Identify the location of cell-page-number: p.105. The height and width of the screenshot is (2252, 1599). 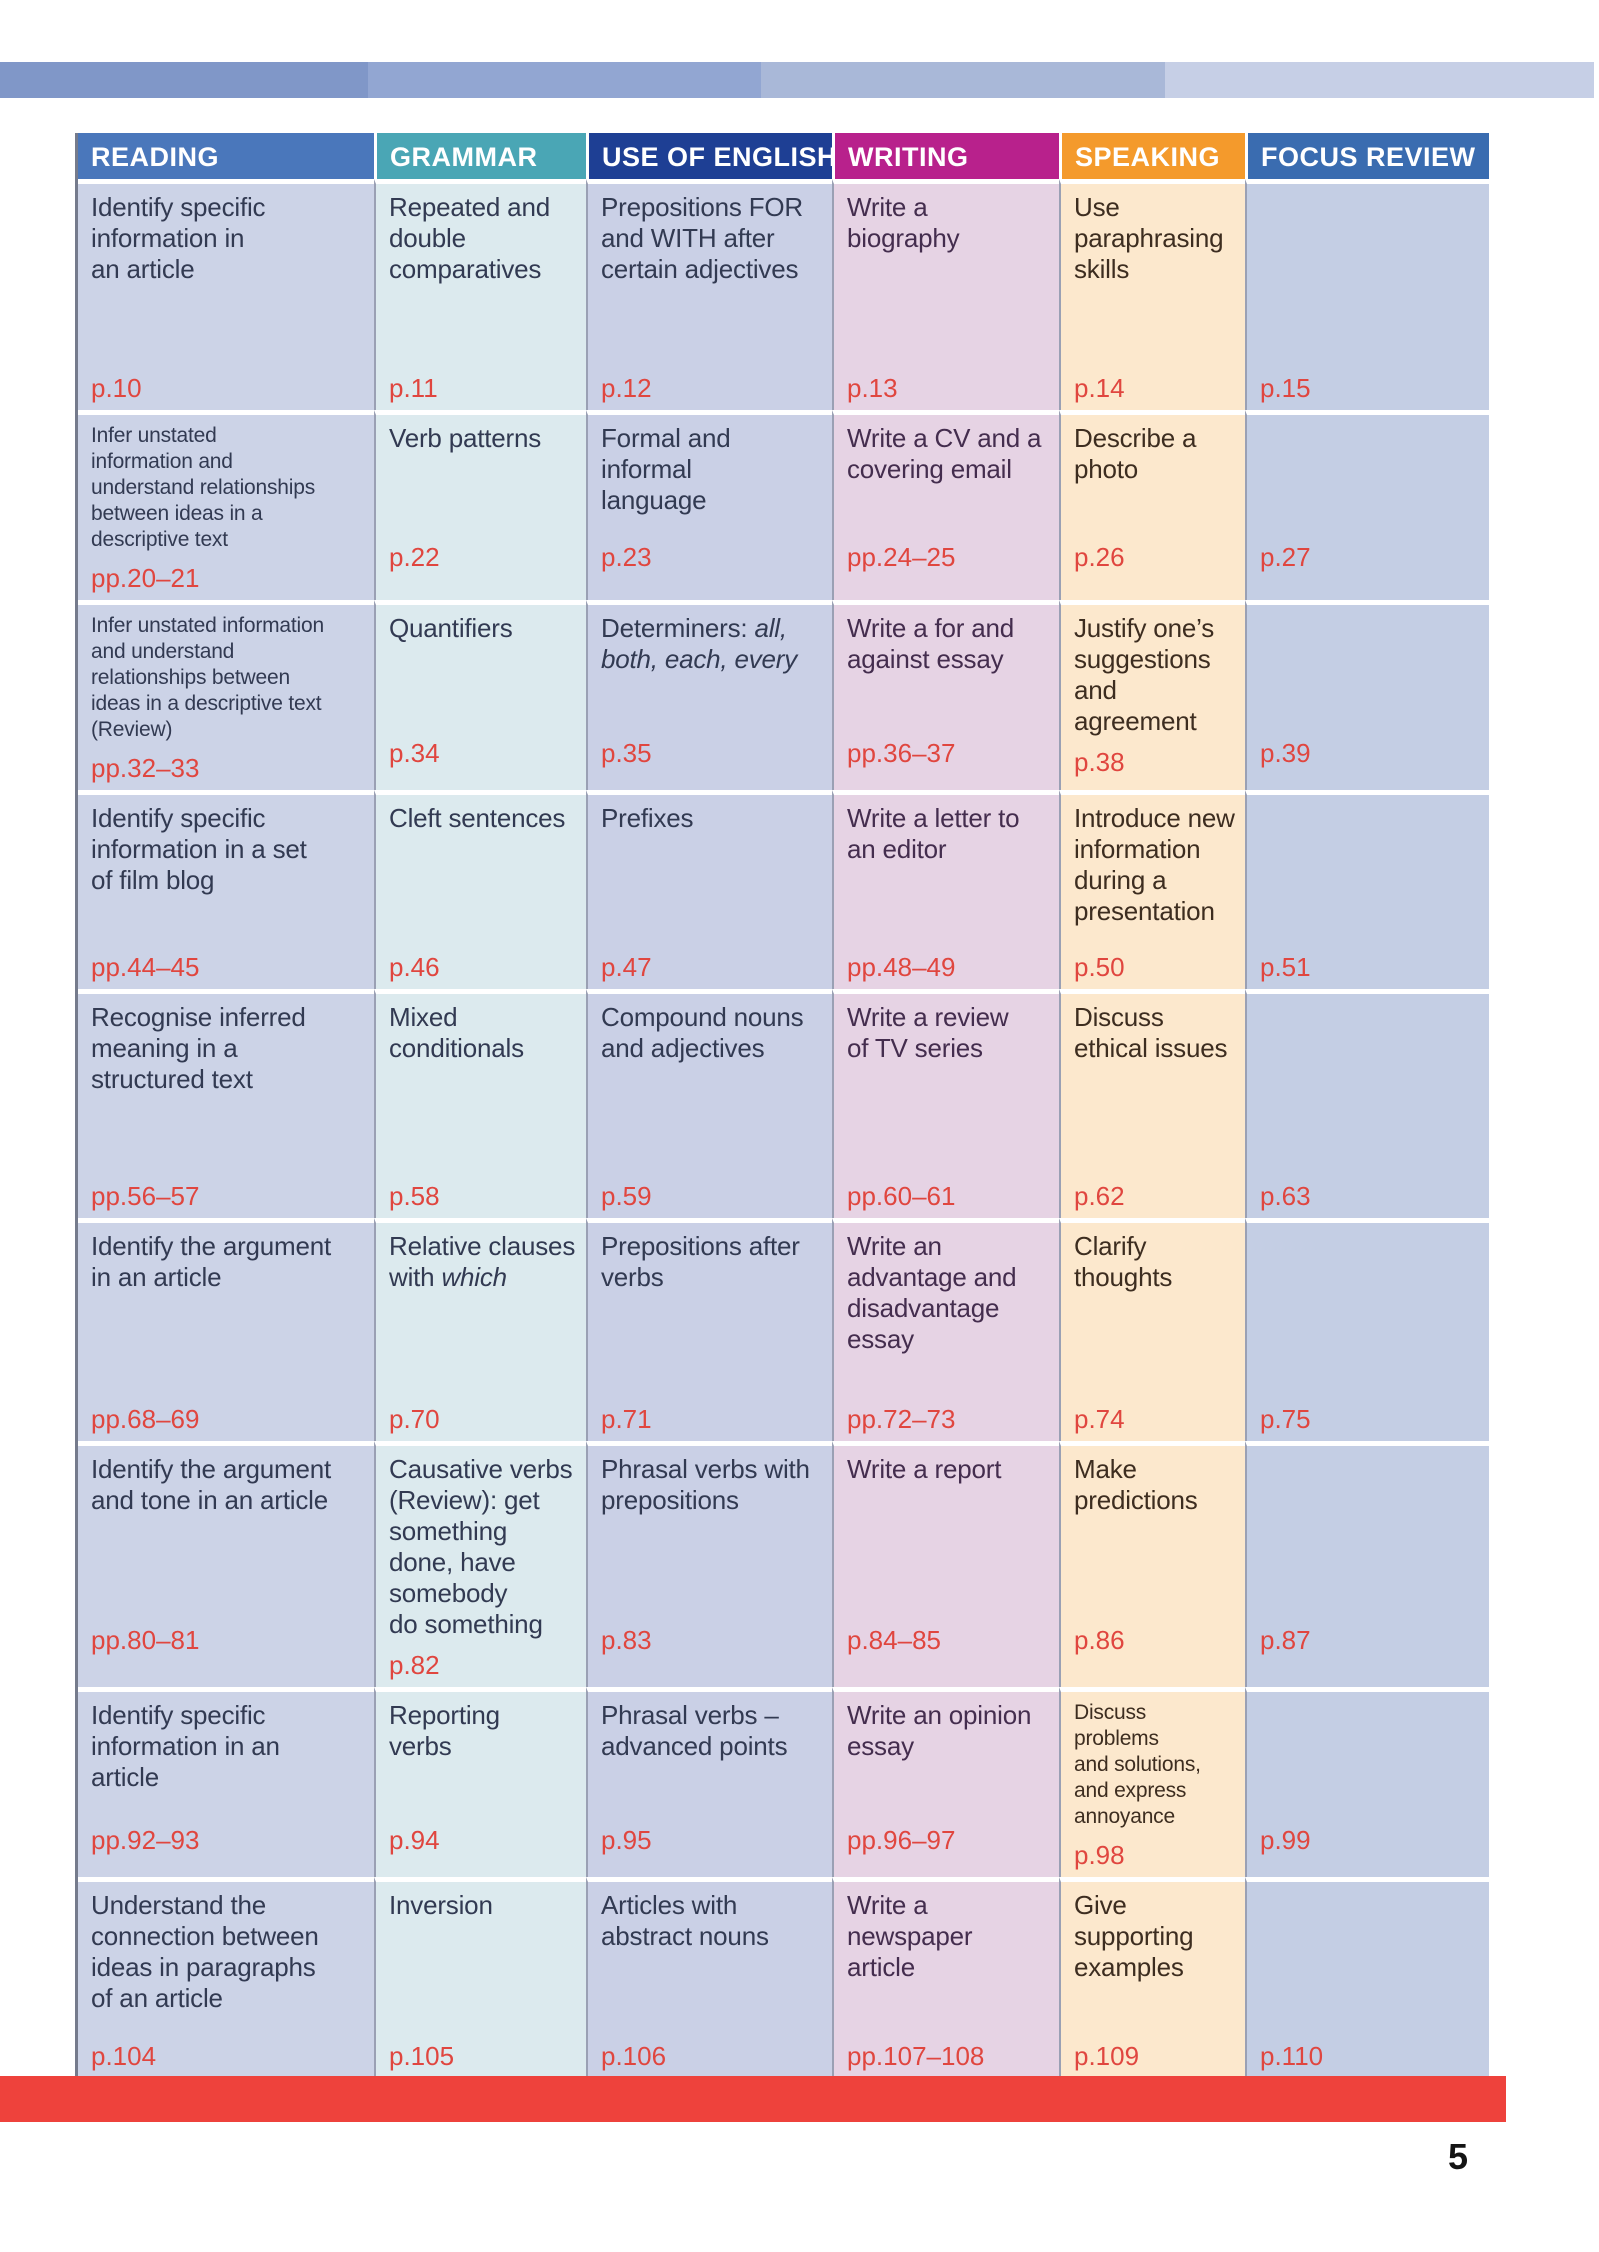
(422, 2056).